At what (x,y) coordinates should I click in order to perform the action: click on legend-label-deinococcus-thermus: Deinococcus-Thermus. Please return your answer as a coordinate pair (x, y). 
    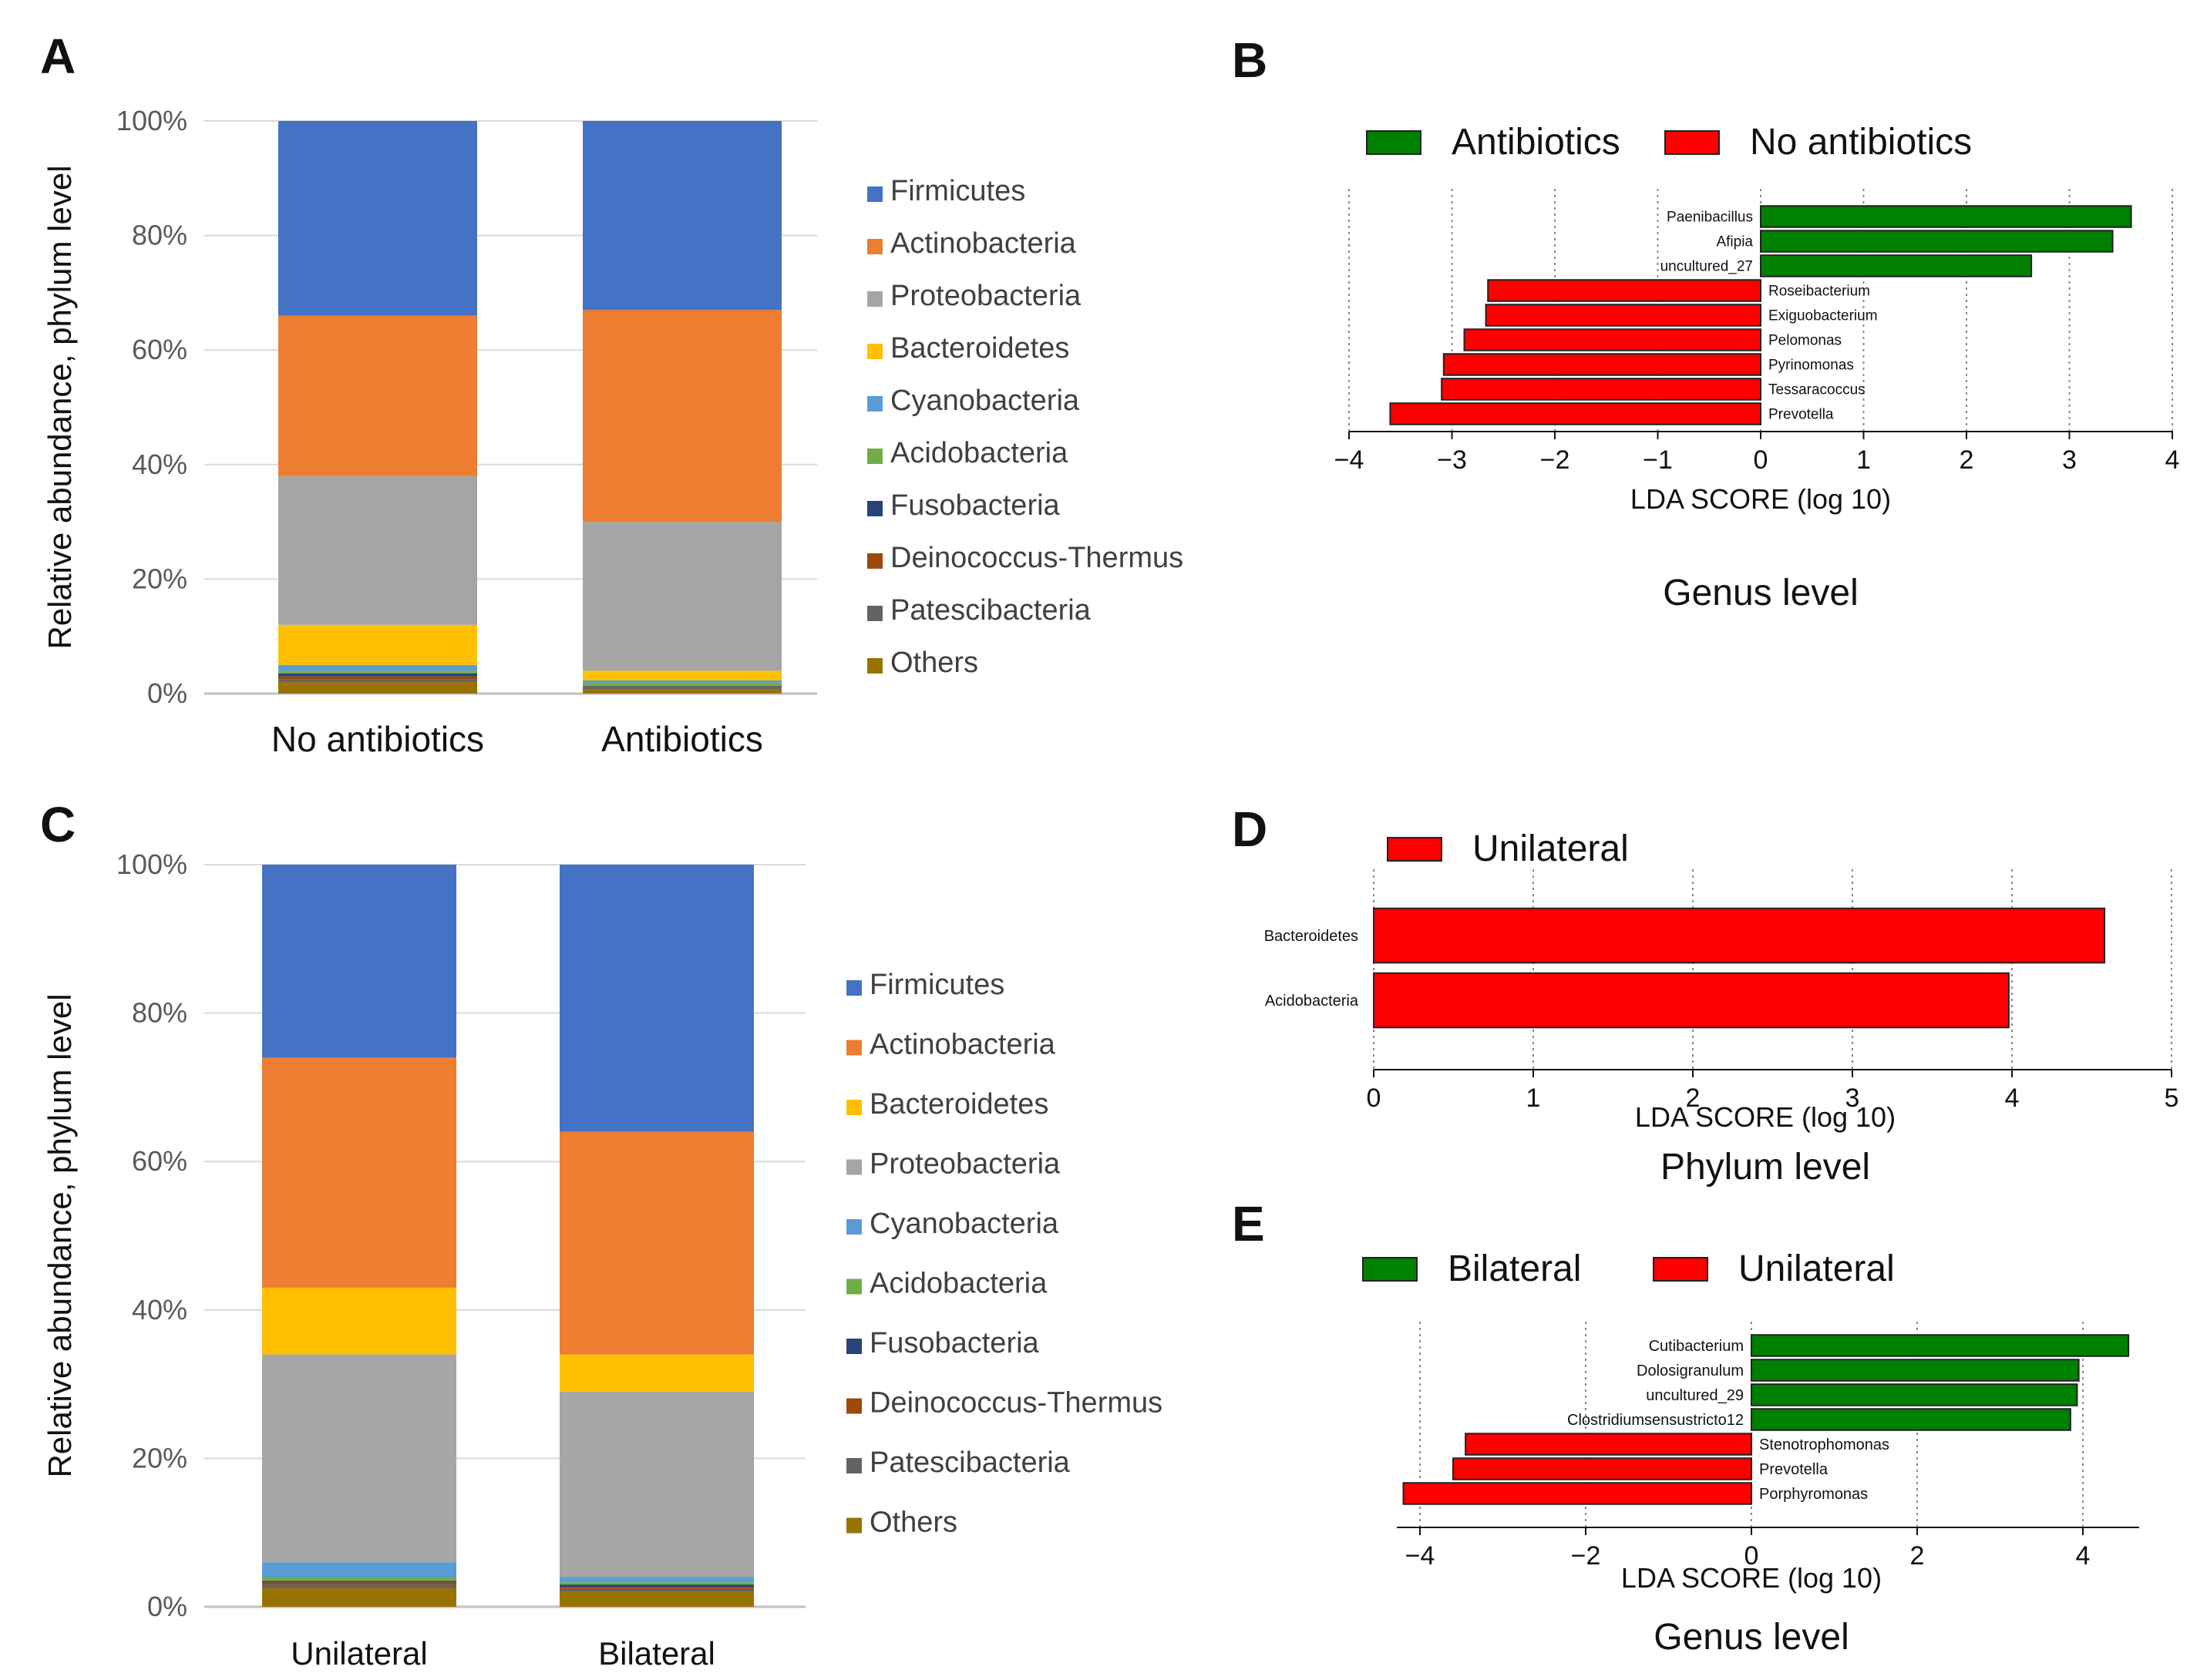
    Looking at the image, I should click on (1036, 558).